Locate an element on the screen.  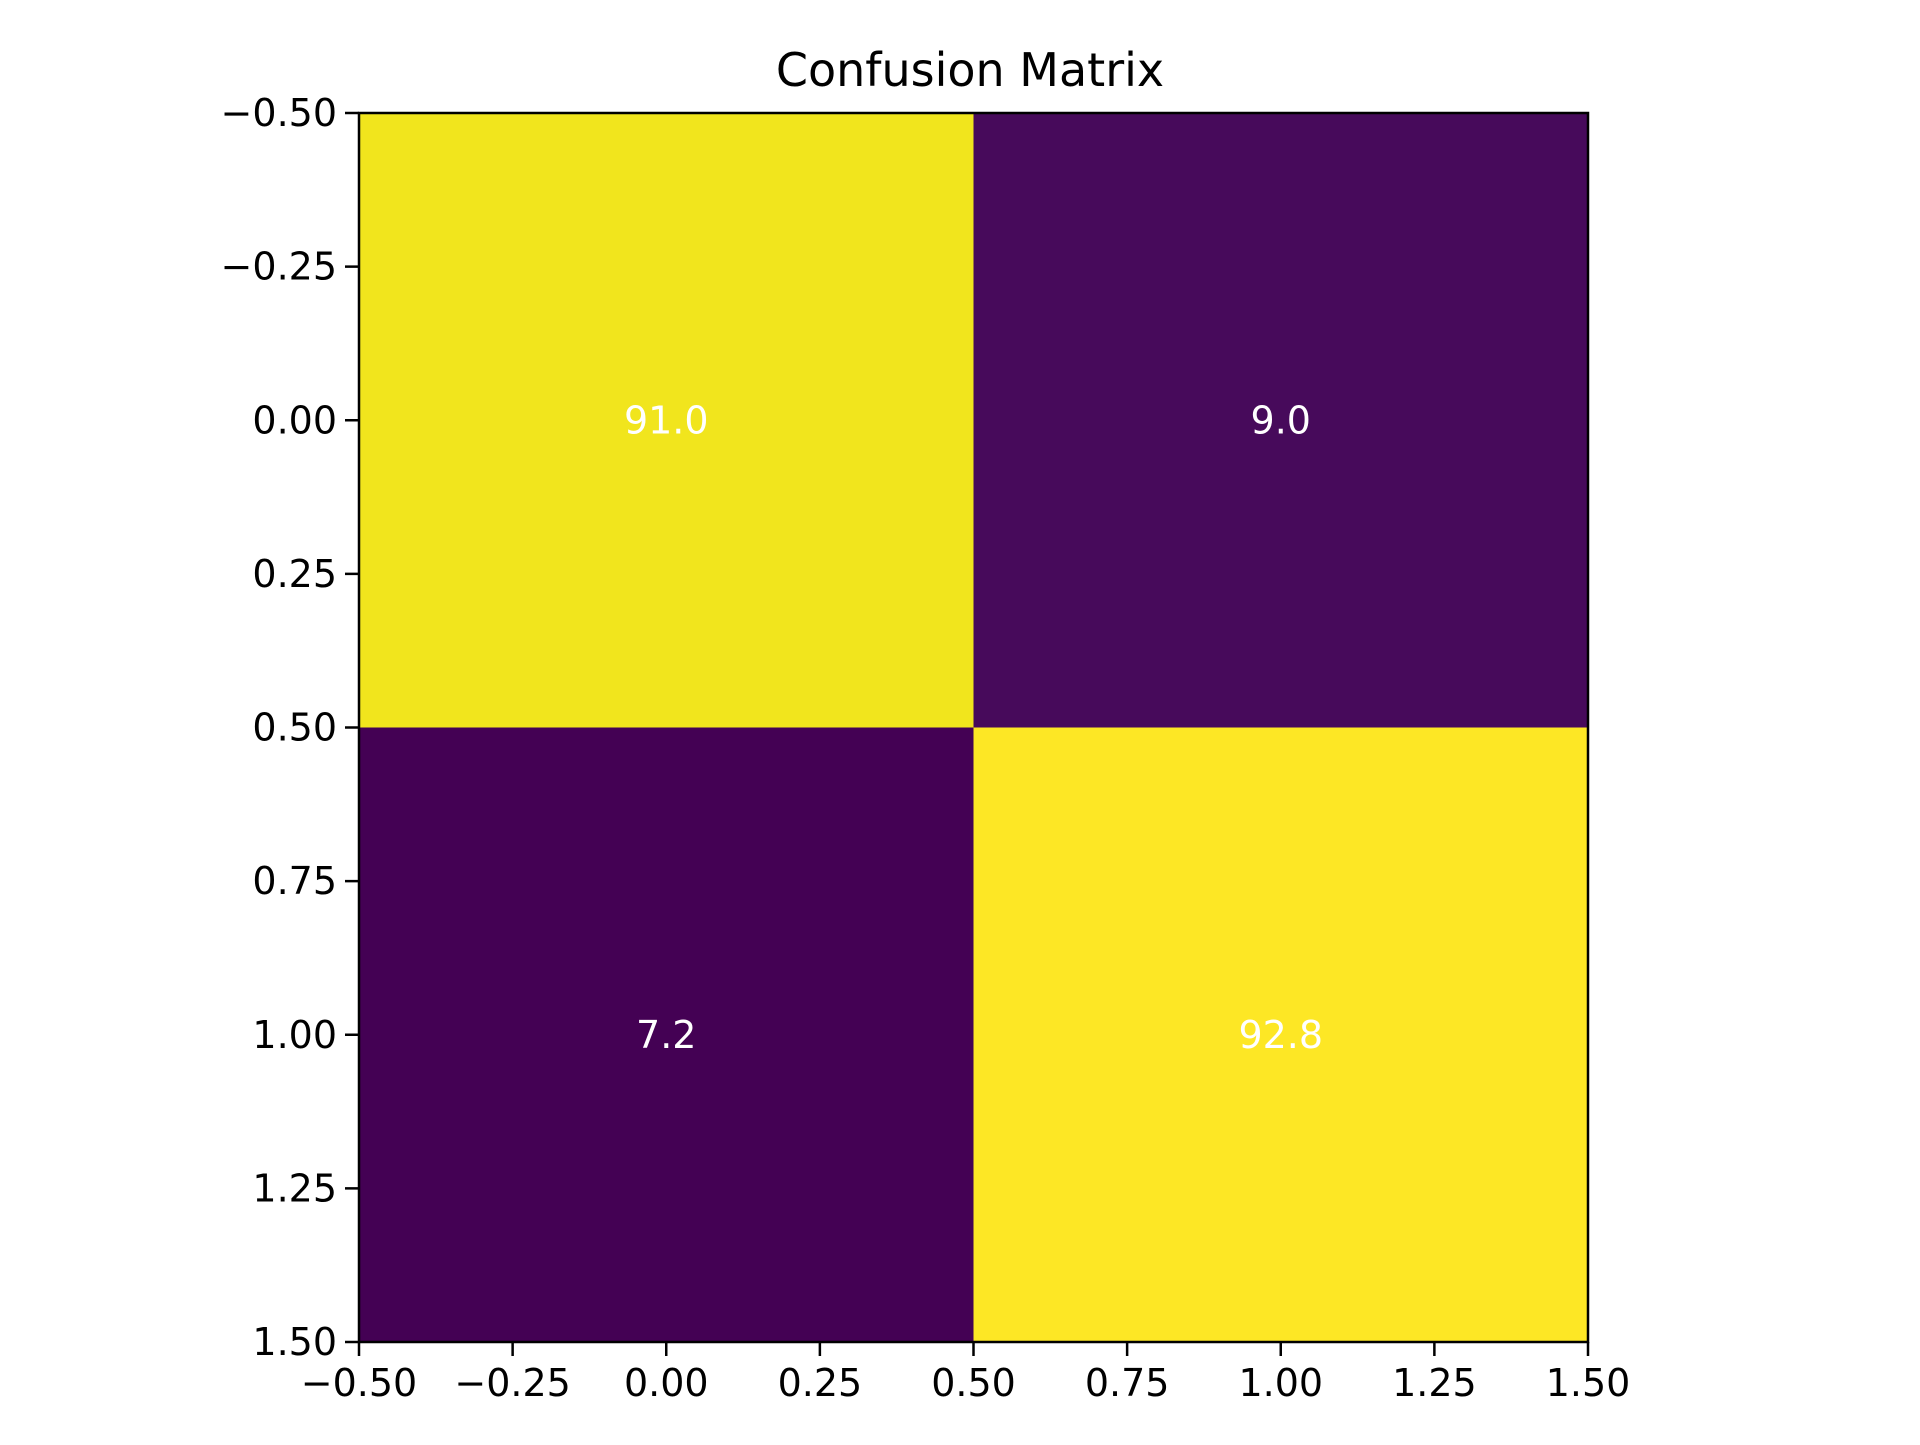
y-tick-label: 0.50 is located at coordinates (294, 728).